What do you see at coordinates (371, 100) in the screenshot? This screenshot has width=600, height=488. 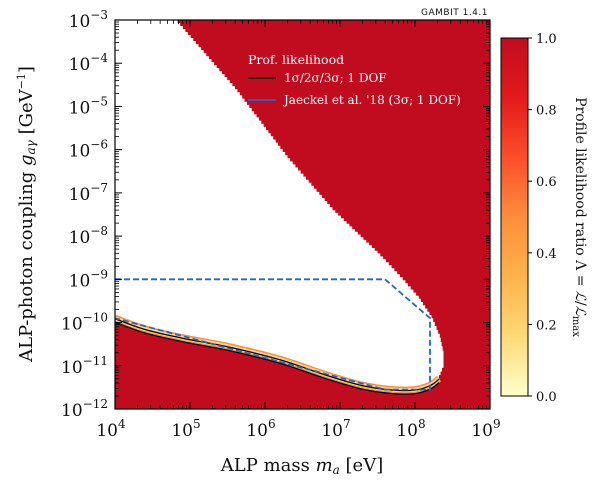 I see `legend-entry-jaeckel: Jaeckel et al. '18 (3σ; 1 DOF)` at bounding box center [371, 100].